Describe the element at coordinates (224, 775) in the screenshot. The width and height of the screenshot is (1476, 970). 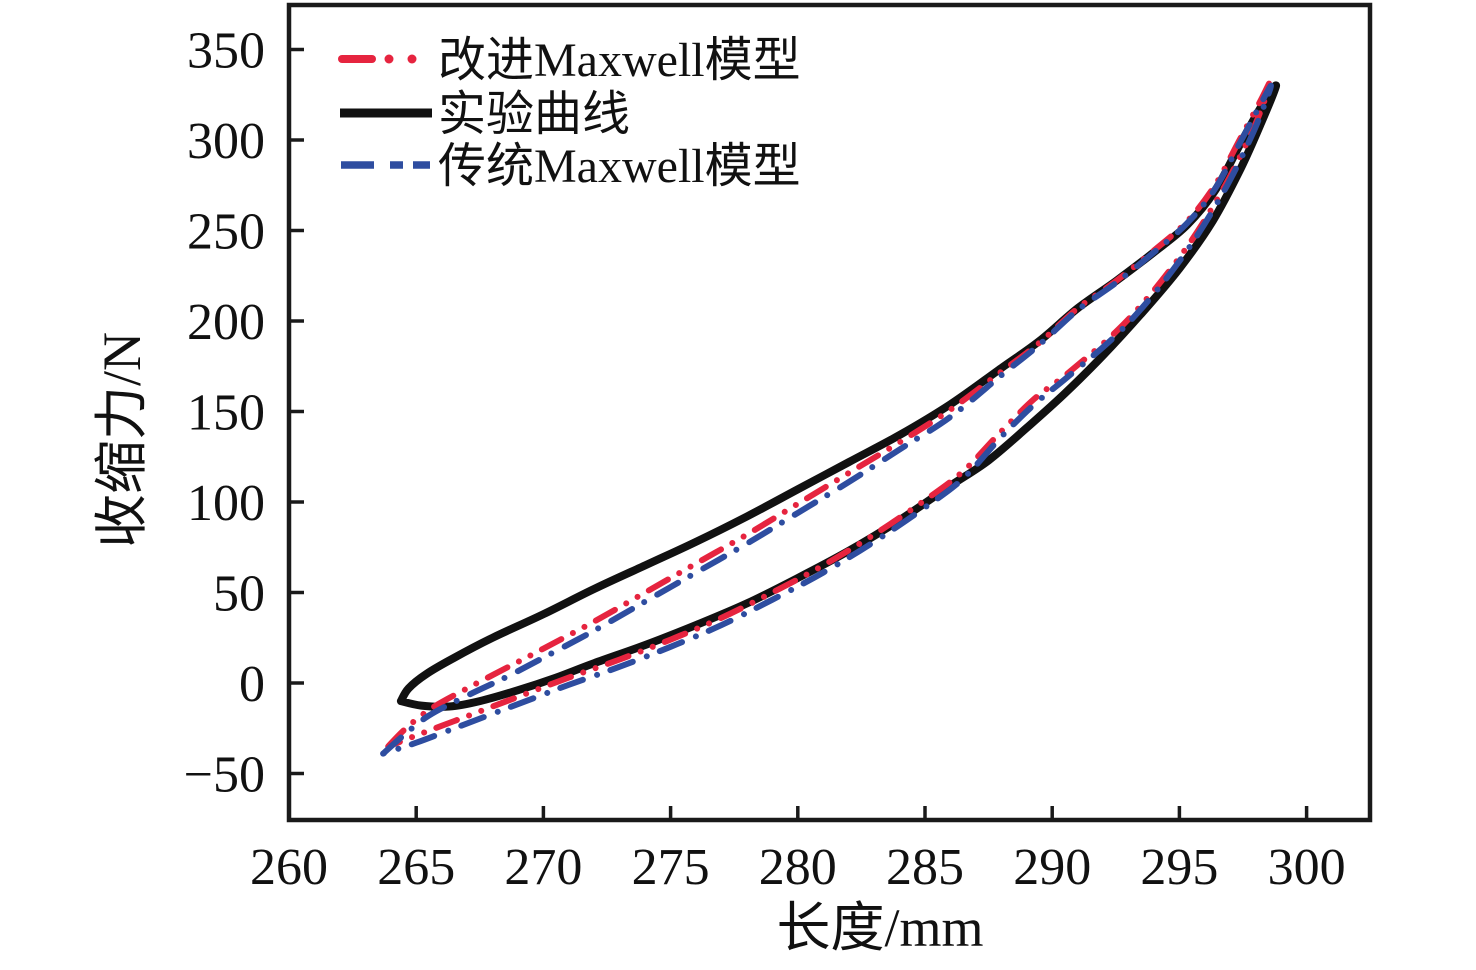
I see `y-tick-label: −50` at that location.